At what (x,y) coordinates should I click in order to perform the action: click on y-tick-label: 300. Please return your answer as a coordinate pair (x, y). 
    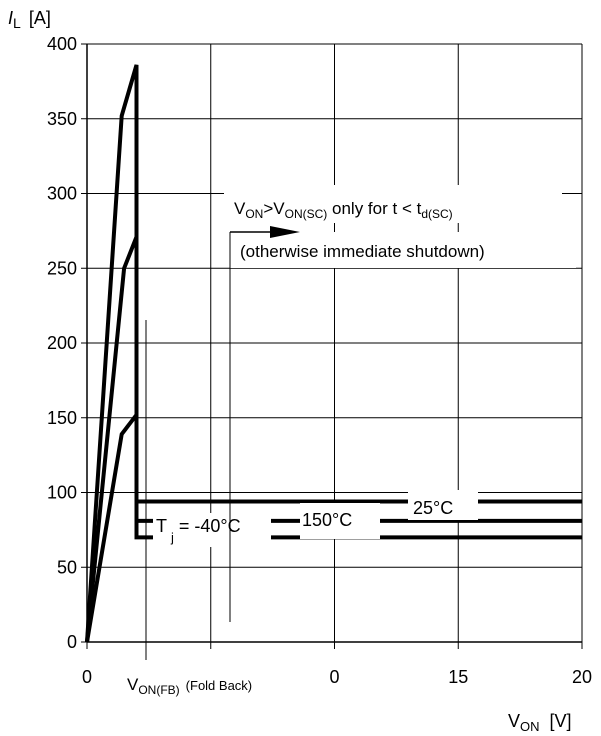
    Looking at the image, I should click on (62, 194).